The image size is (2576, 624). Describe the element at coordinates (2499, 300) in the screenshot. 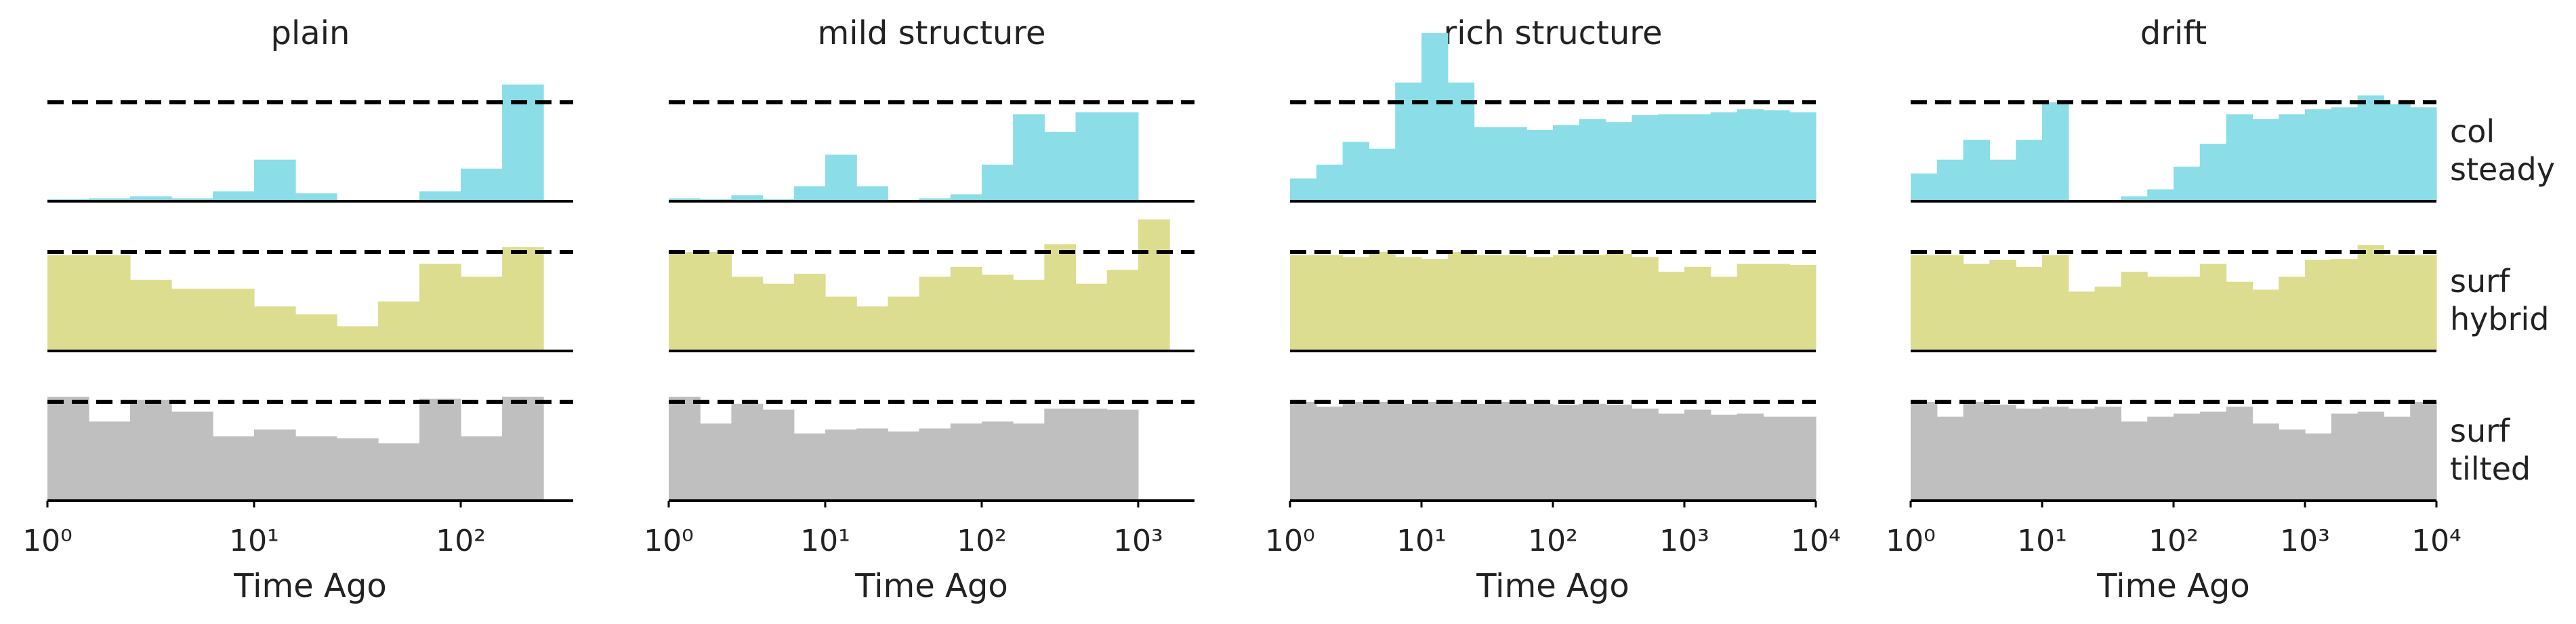

I see `row-label: surf hybrid` at that location.